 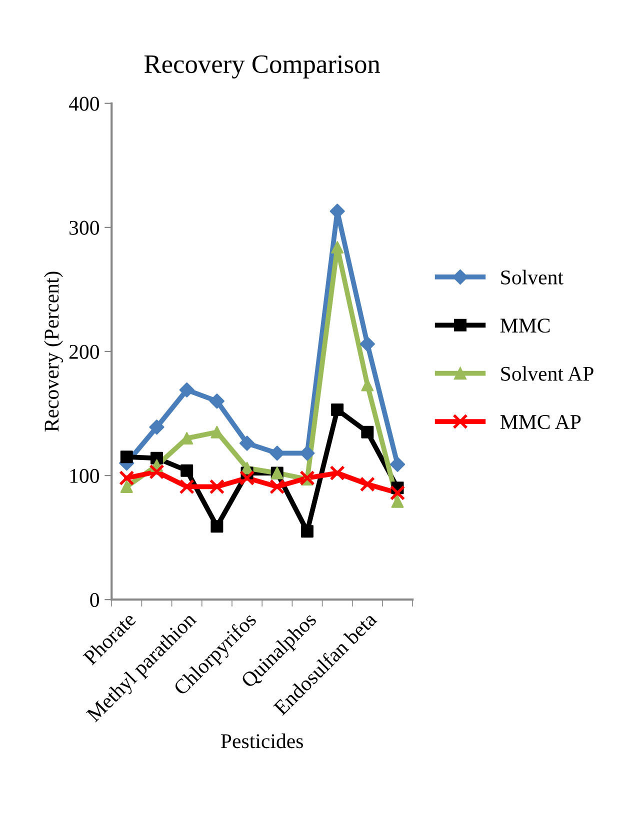 I want to click on y-tick-label: 0, so click(x=95, y=600).